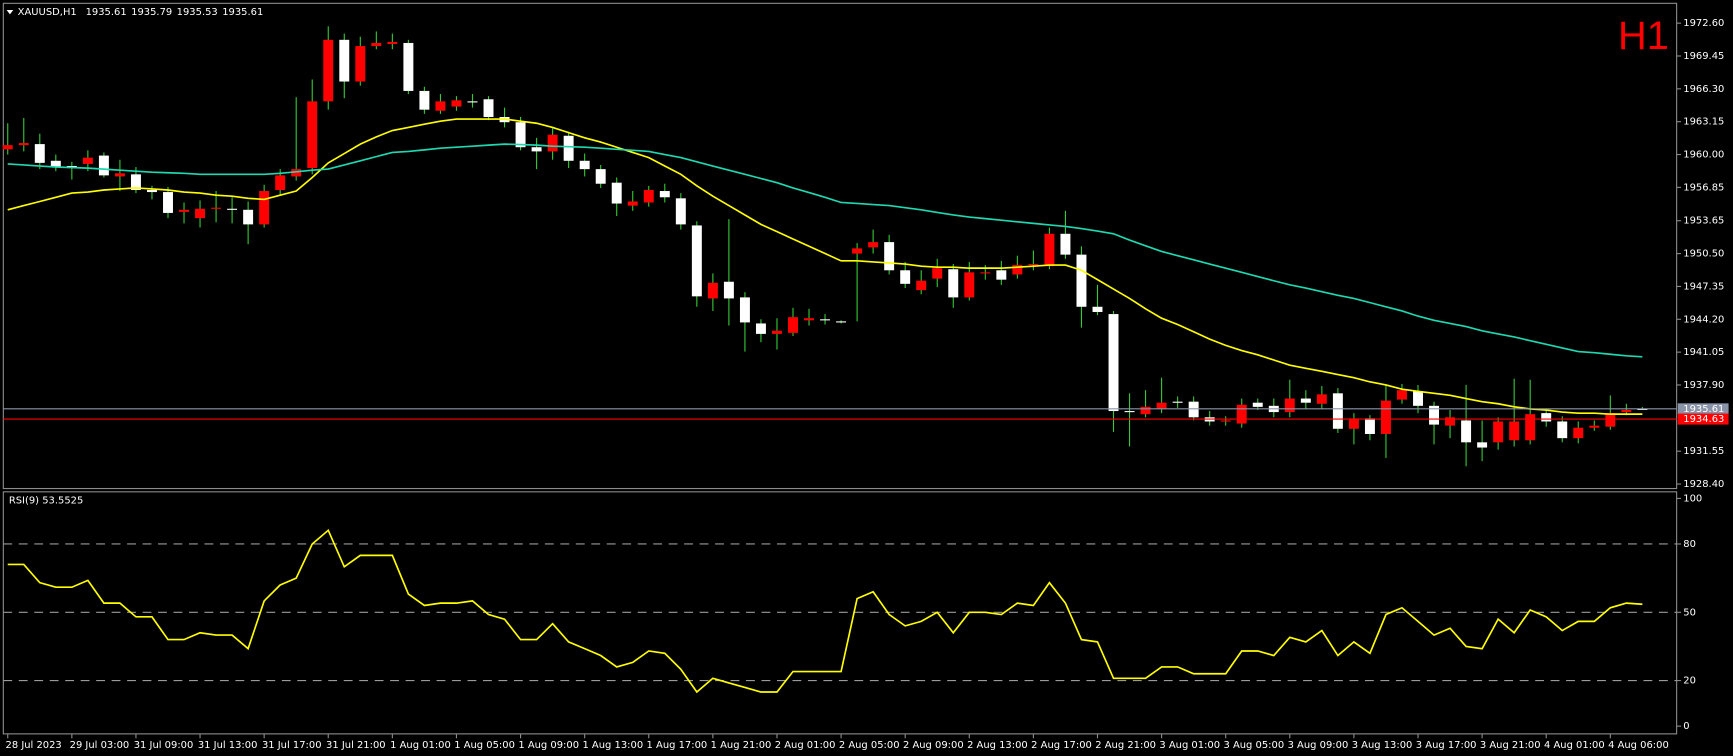 This screenshot has width=1733, height=756. What do you see at coordinates (1382, 745) in the screenshot?
I see `x-tick-label: 3 Aug 13:00` at bounding box center [1382, 745].